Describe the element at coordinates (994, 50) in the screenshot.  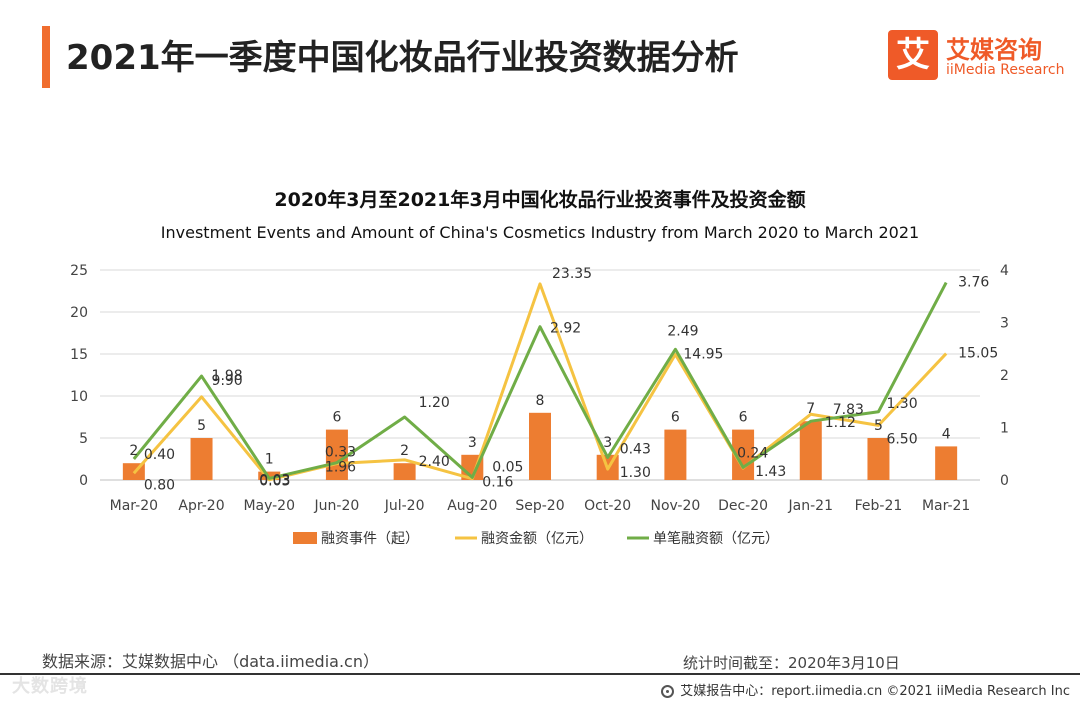
I see `logo-name-cn: 艾媒咨询` at that location.